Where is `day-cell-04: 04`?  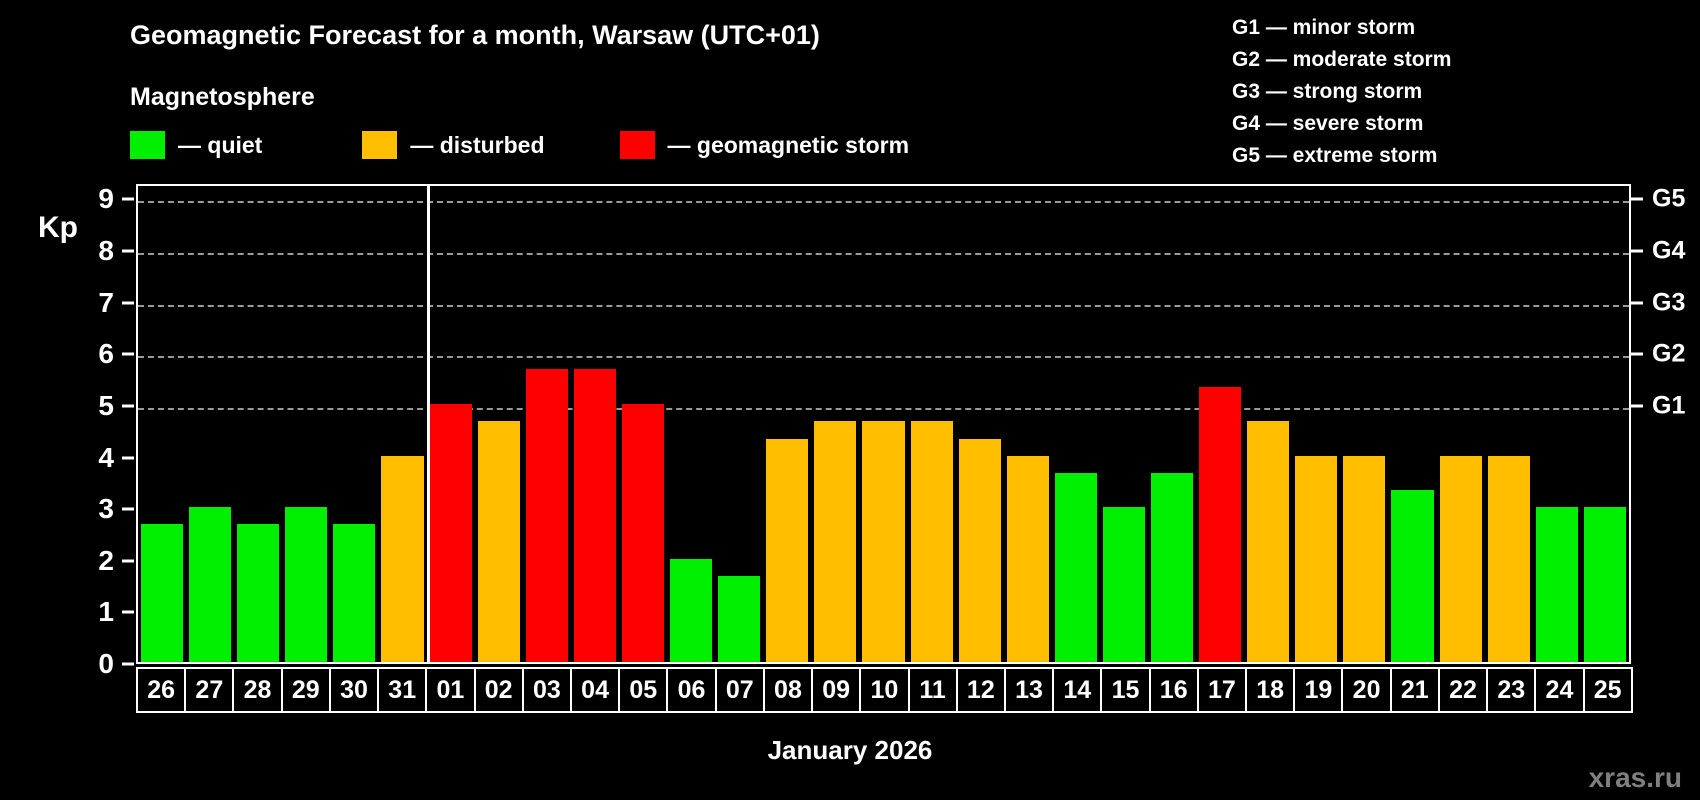 day-cell-04: 04 is located at coordinates (595, 690).